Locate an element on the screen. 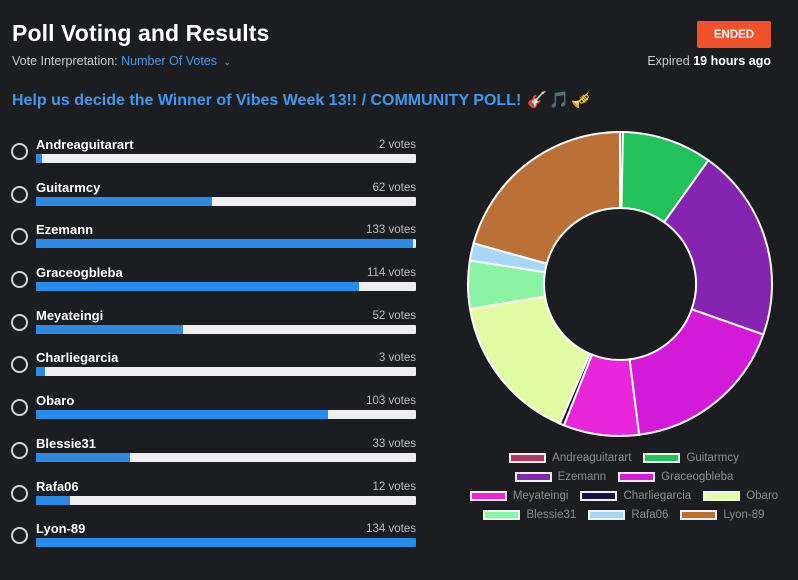 This screenshot has width=798, height=580. poll-option: Andreaguitarart 2 votes is located at coordinates (216, 157).